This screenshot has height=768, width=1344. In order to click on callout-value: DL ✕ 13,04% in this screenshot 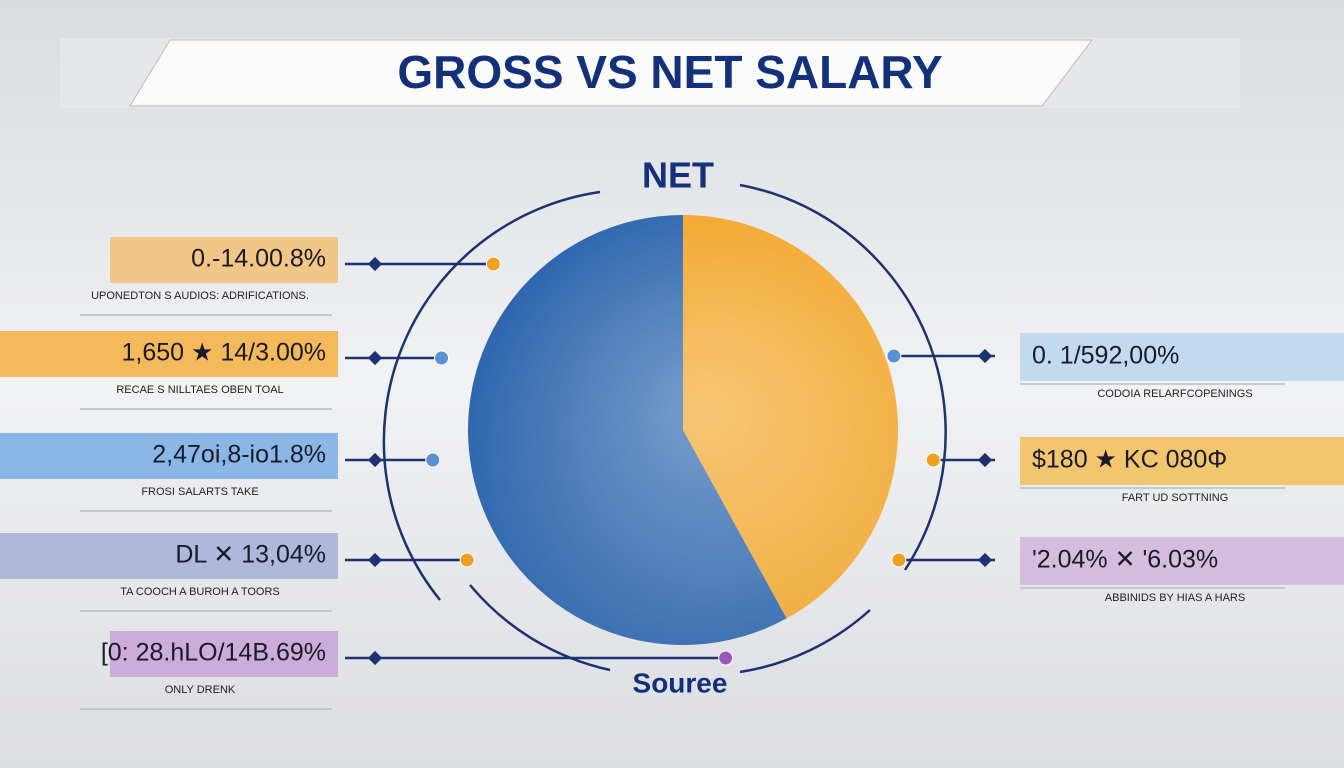, I will do `click(250, 555)`.